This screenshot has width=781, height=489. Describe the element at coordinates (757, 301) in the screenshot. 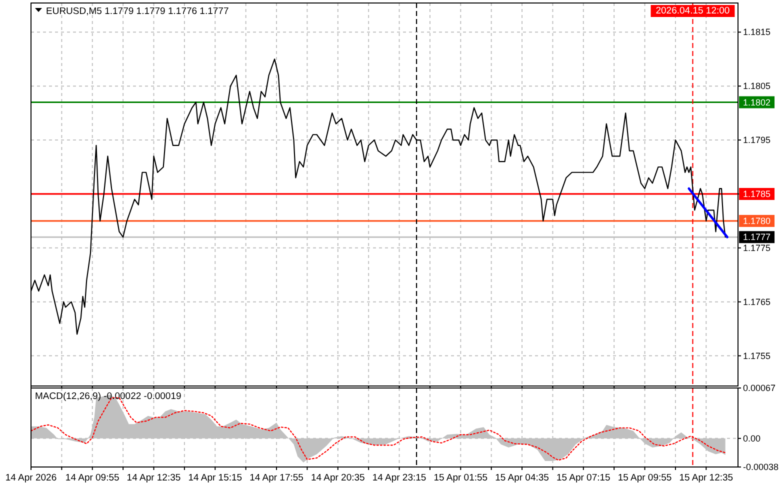

I see `y-tick-label: 1.1765` at that location.